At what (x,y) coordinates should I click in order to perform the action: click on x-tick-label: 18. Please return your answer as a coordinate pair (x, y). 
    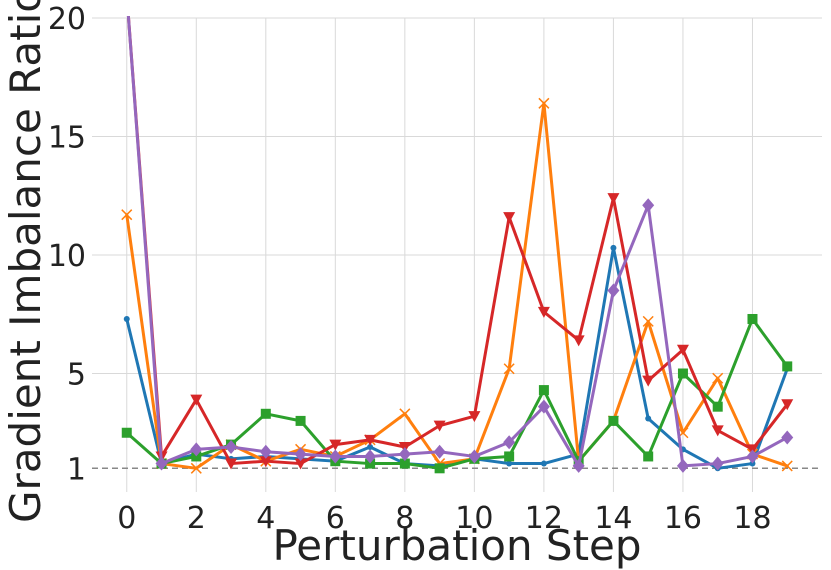
    Looking at the image, I should click on (752, 518).